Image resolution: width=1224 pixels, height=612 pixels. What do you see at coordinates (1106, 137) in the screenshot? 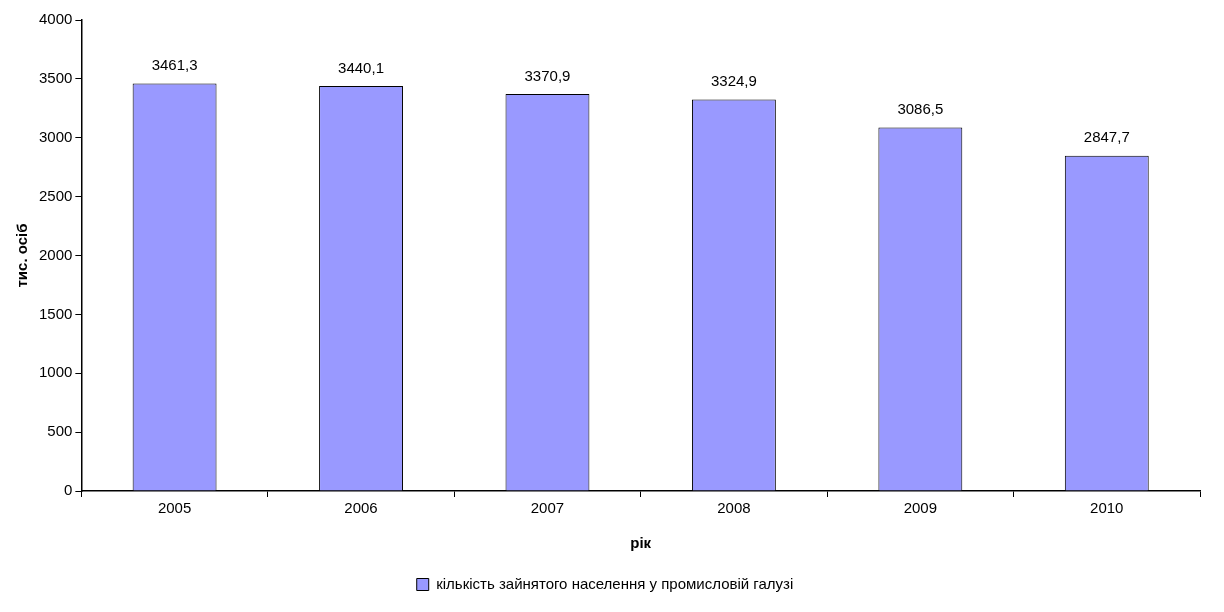
I see `data-label: 2847,7` at bounding box center [1106, 137].